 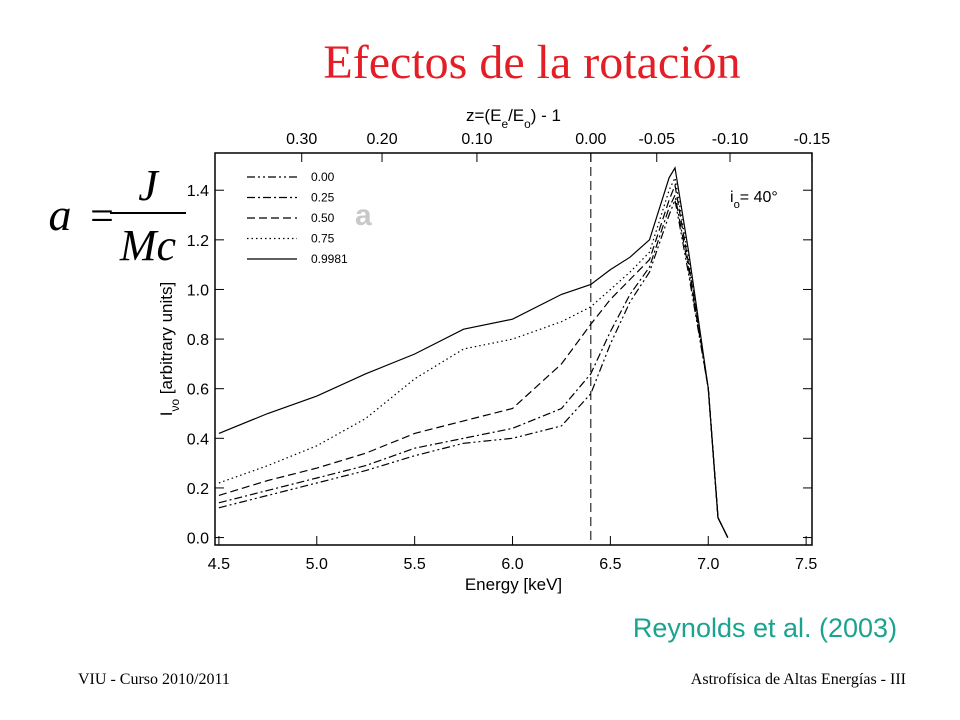 What do you see at coordinates (317, 564) in the screenshot?
I see `x-tick-label: 5.0` at bounding box center [317, 564].